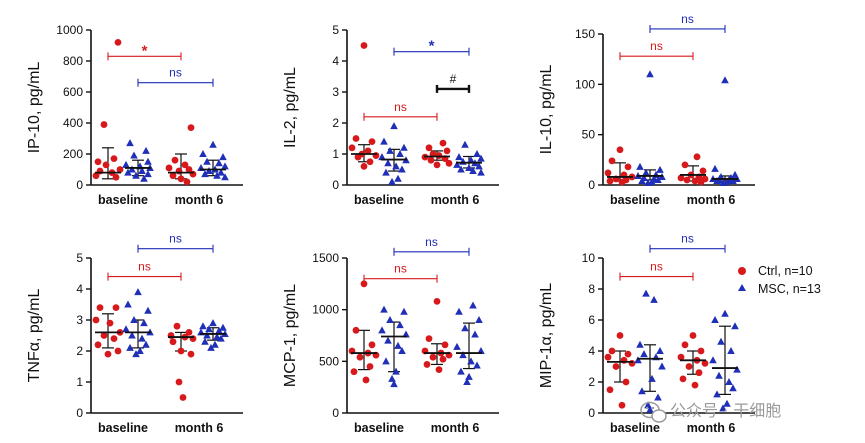  Describe the element at coordinates (390, 115) in the screenshot. I see `panel-il2: 0 1 2 3 4 5 IL-2, pg/mL baseline month 6 * ns #` at that location.